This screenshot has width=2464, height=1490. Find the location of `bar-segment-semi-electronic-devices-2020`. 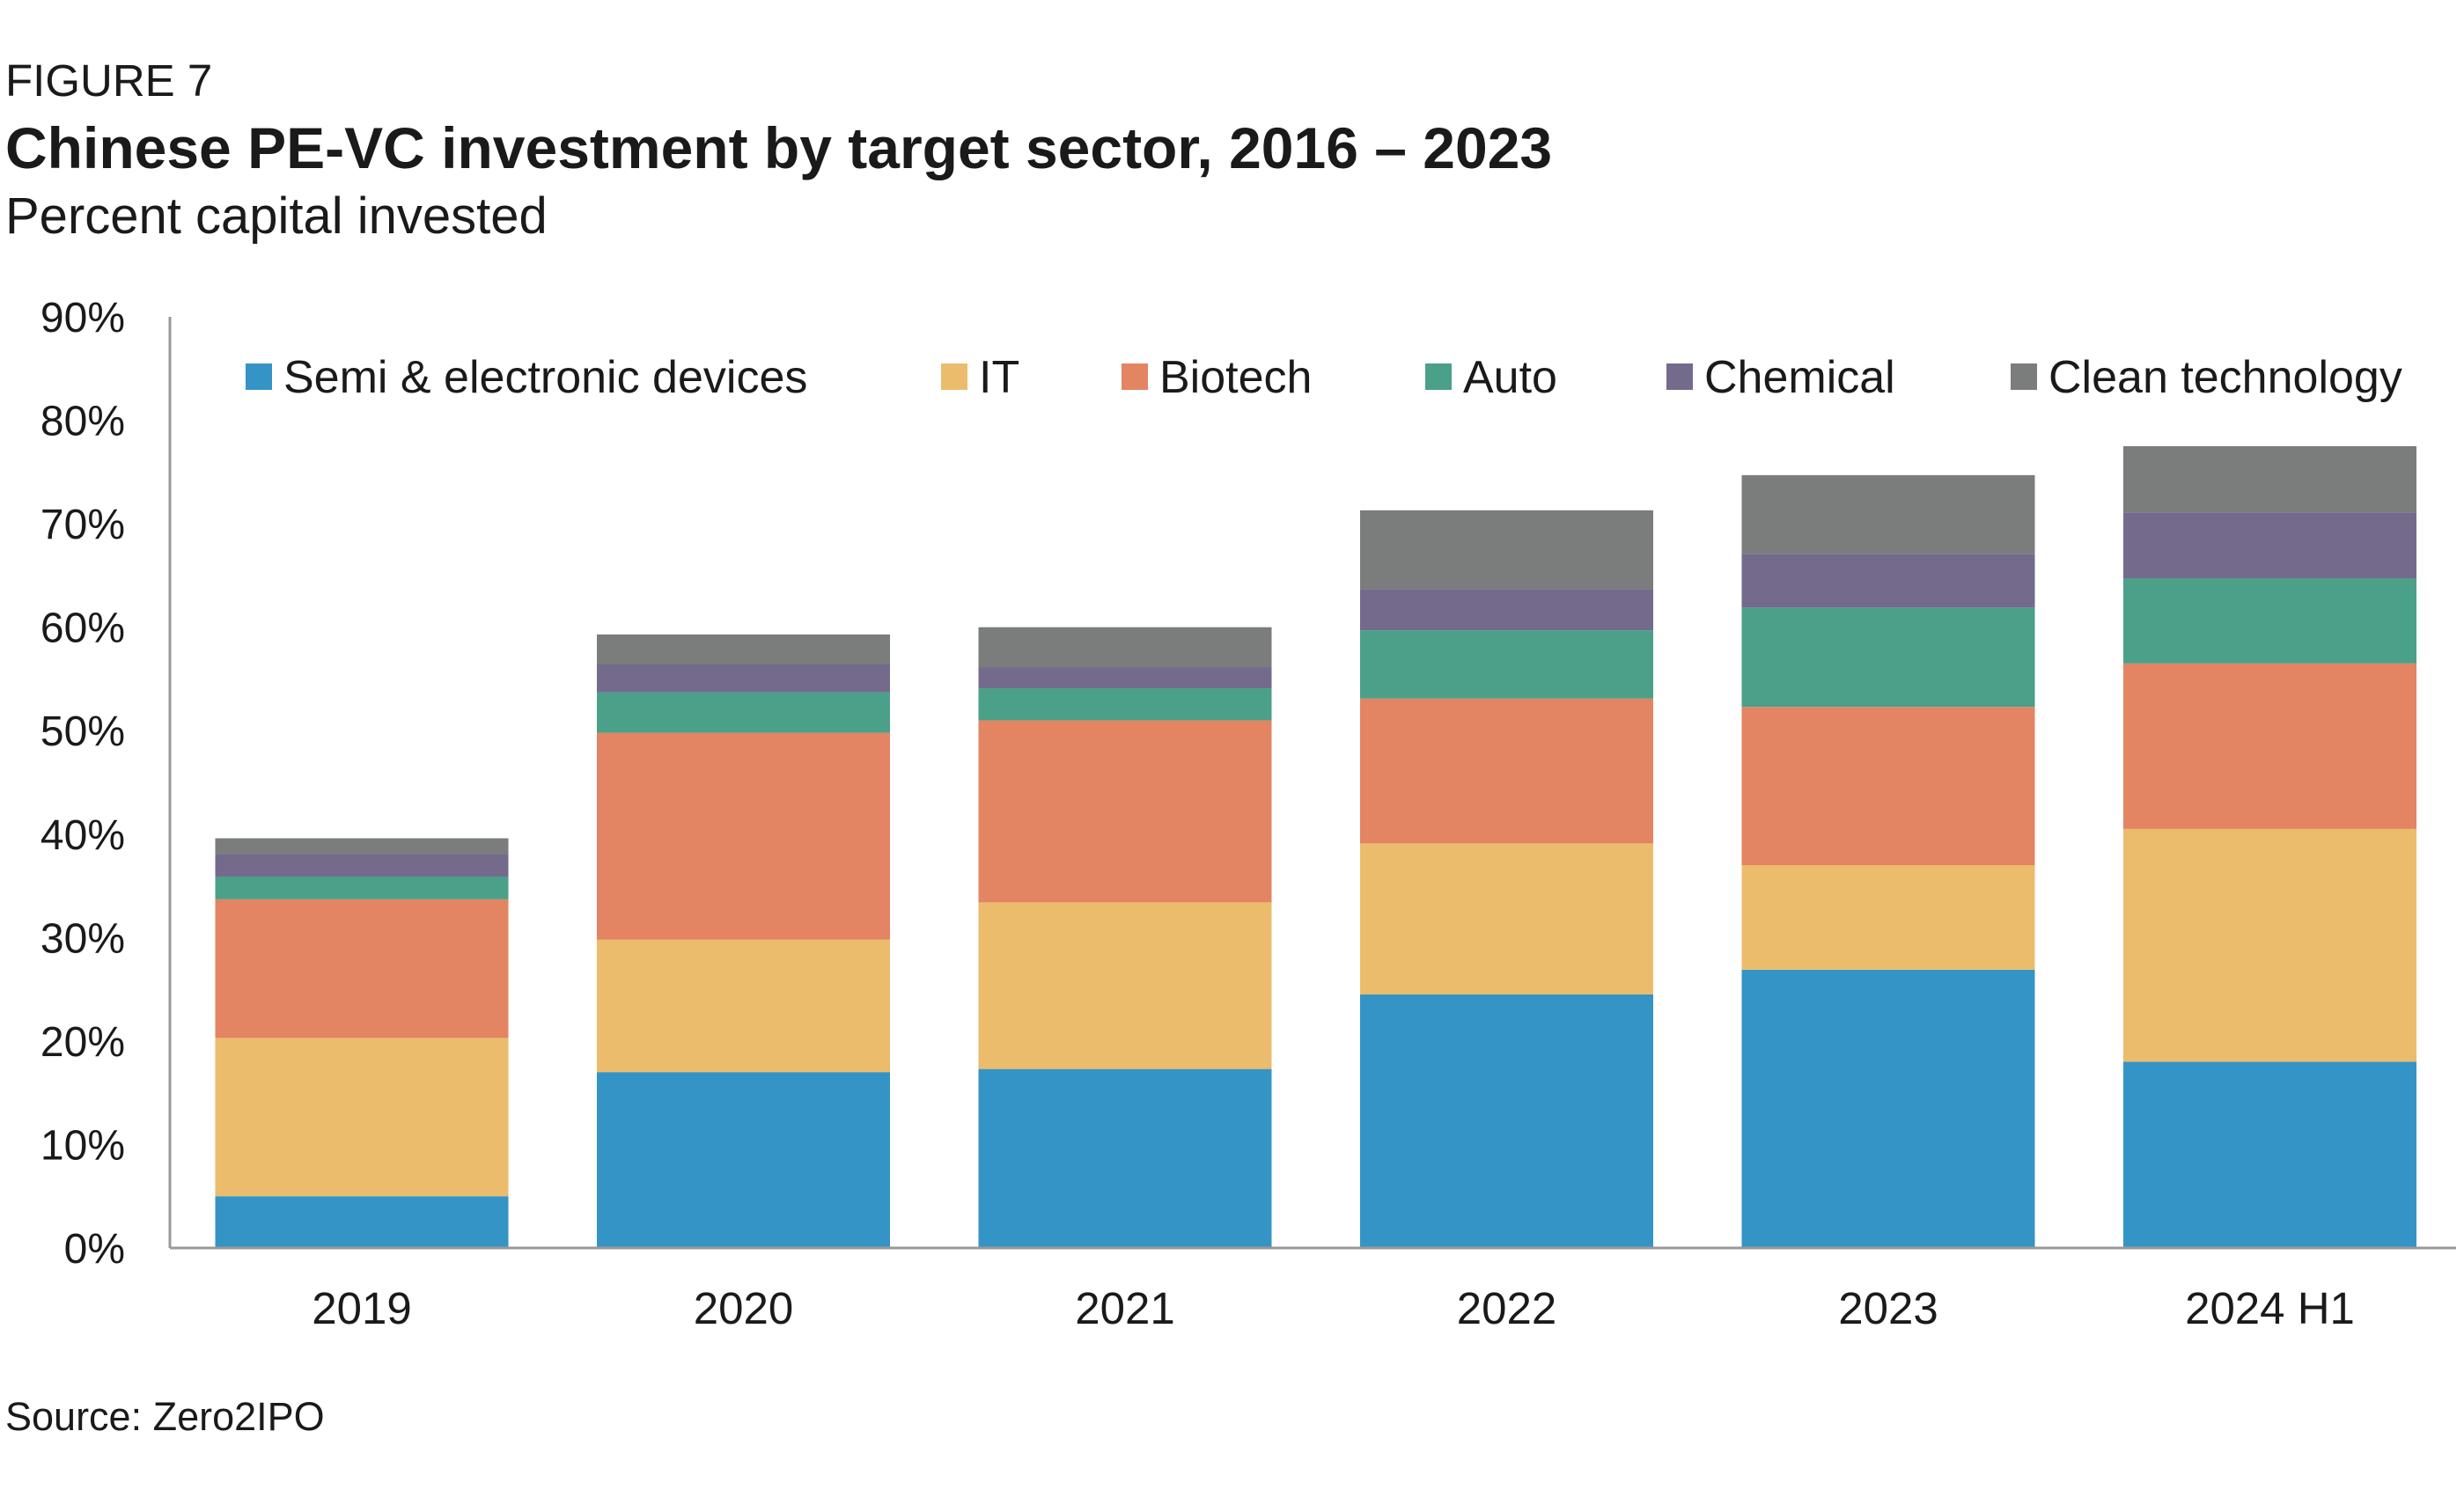

bar-segment-semi-electronic-devices-2020 is located at coordinates (743, 1160).